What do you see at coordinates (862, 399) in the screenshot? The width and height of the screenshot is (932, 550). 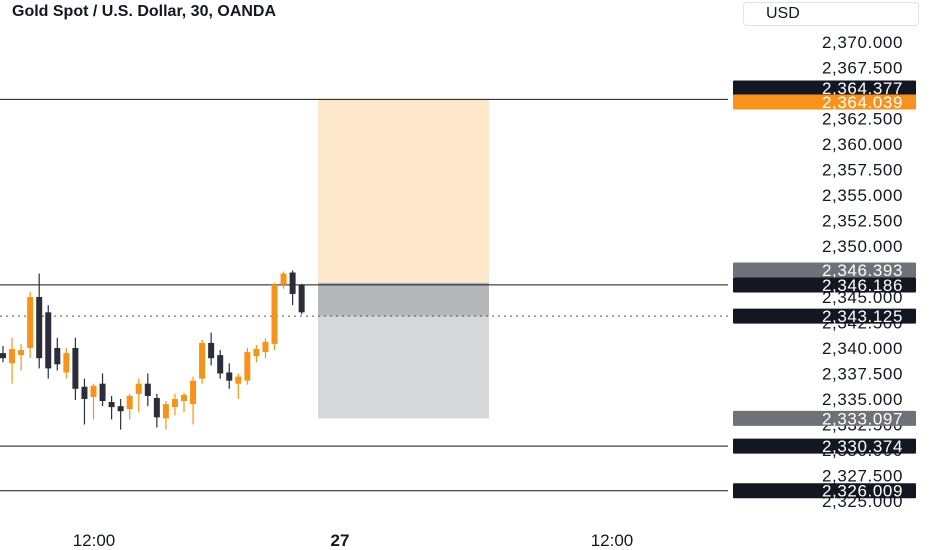 I see `price-tick-label: 2,335.000` at bounding box center [862, 399].